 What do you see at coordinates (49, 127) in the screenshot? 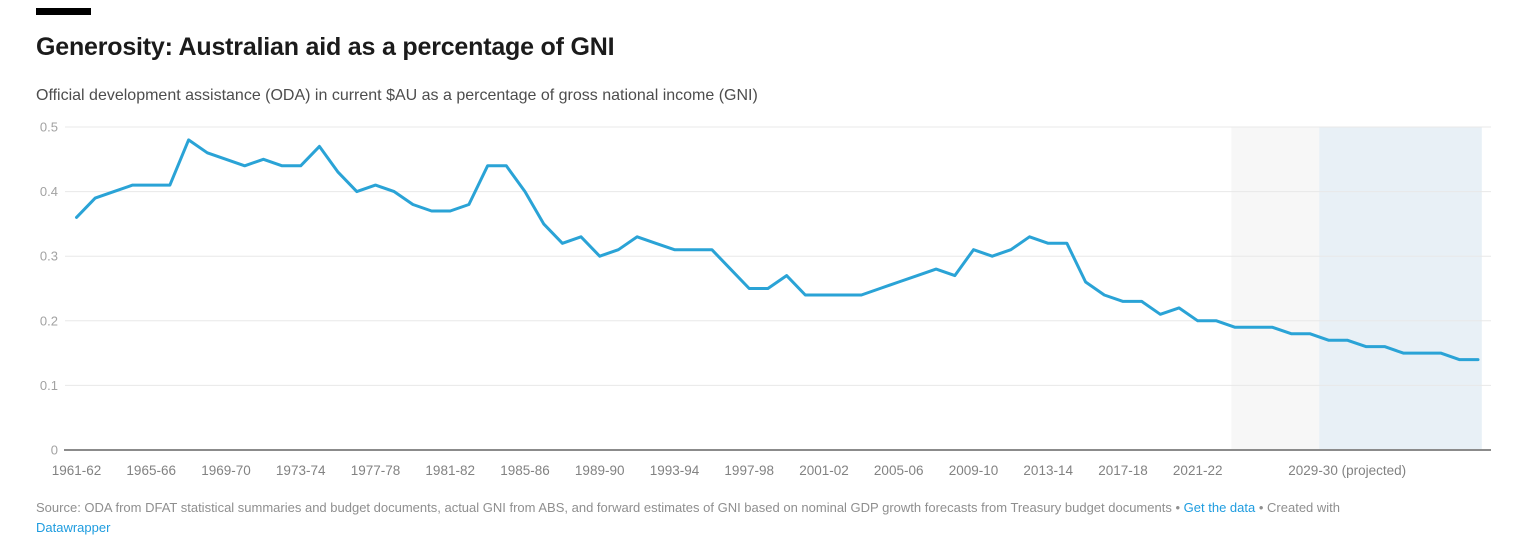
I see `y-tick-label: 0.5` at bounding box center [49, 127].